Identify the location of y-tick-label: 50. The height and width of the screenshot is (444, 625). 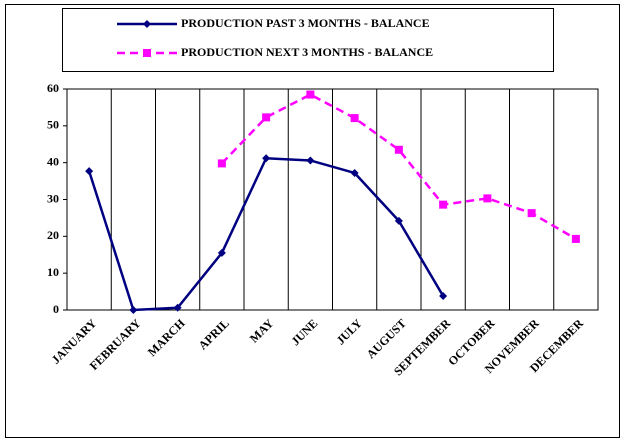
(53, 125).